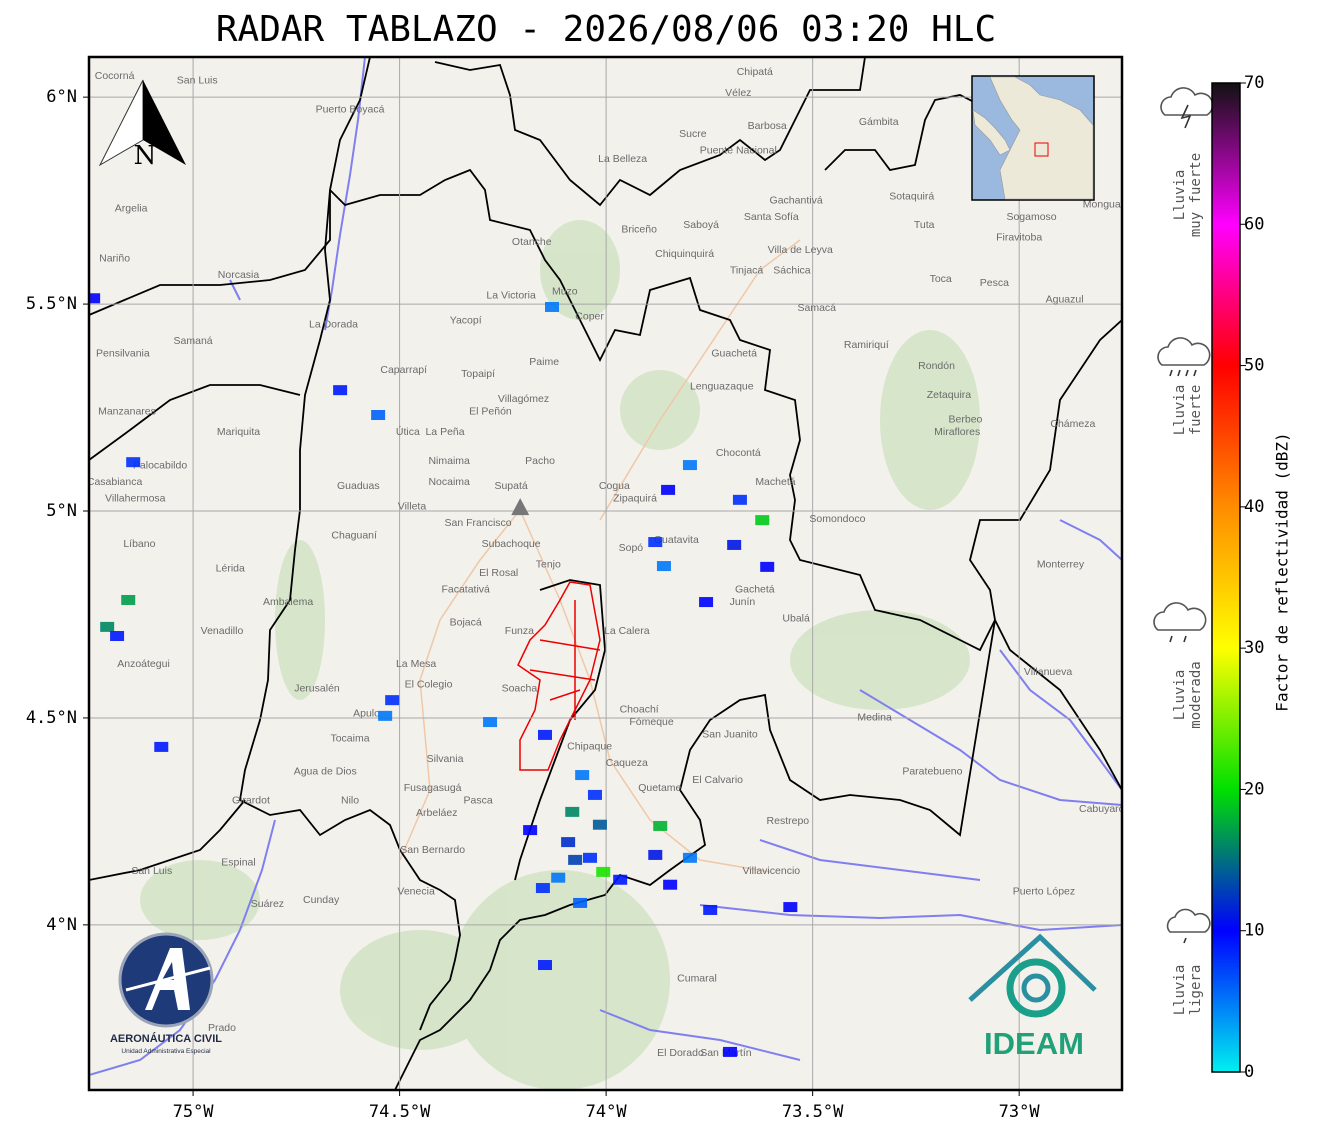 The image size is (1333, 1137). I want to click on place-label: Venadillo, so click(222, 631).